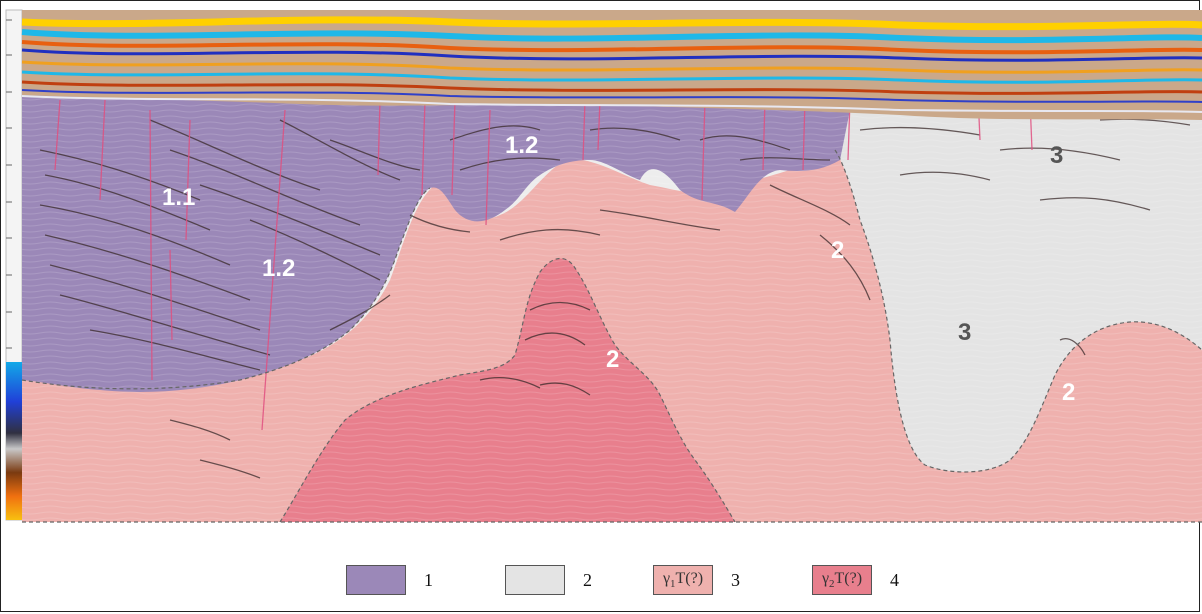  What do you see at coordinates (521, 145) in the screenshot?
I see `zone-label-1-2-center: 1.2` at bounding box center [521, 145].